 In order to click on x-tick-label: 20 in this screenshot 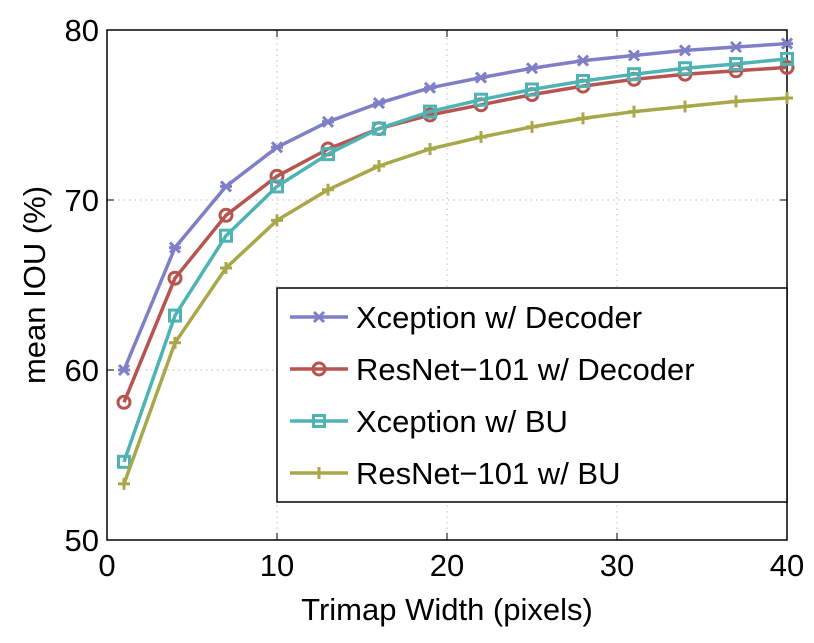, I will do `click(447, 565)`.